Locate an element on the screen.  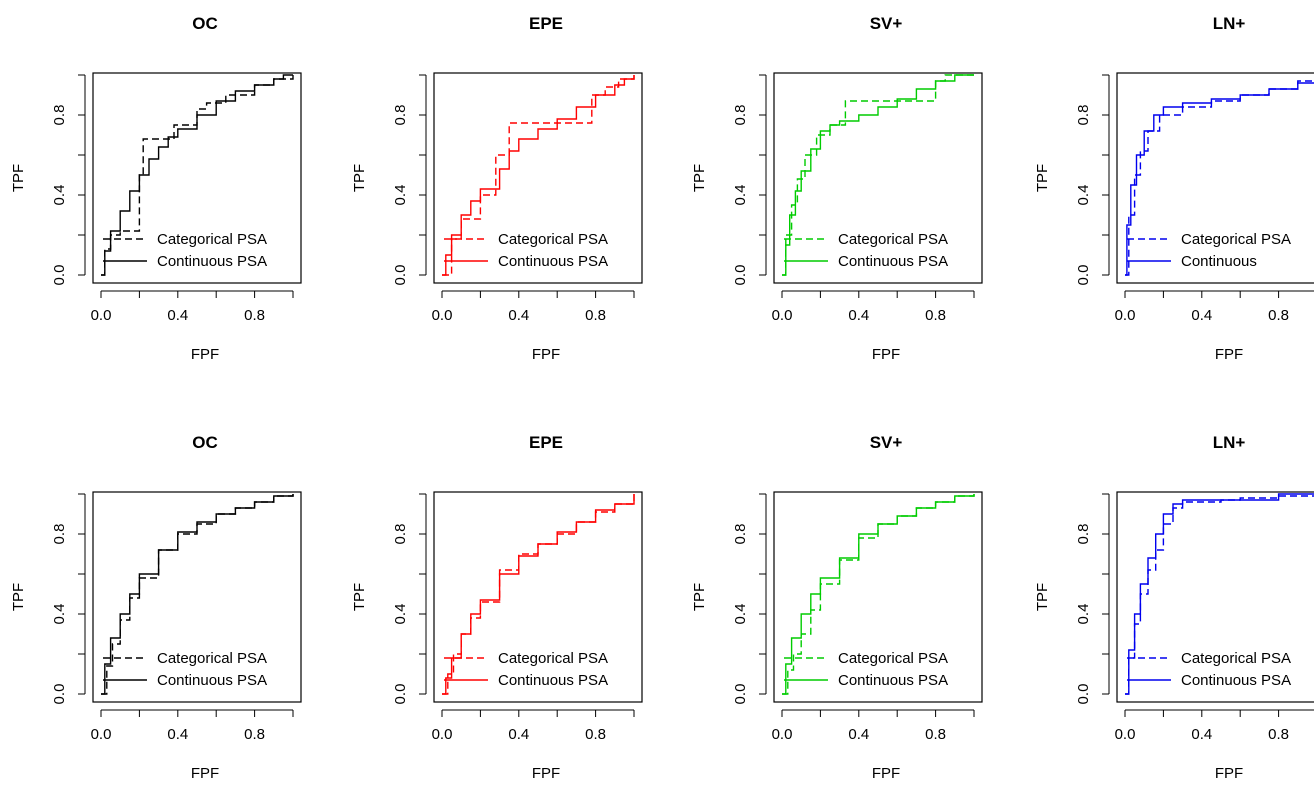
legend-label: Continuous is located at coordinates (1219, 261).